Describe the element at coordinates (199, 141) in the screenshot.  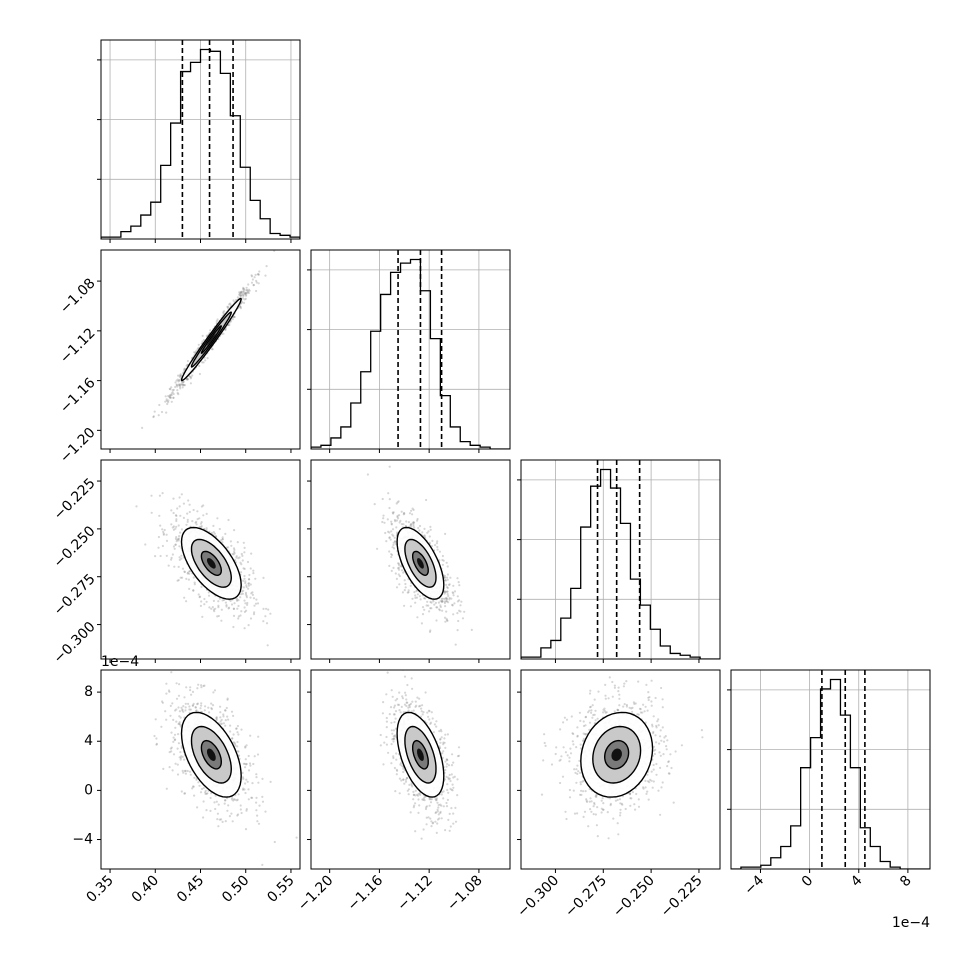
I see `histogram-panel-p0` at that location.